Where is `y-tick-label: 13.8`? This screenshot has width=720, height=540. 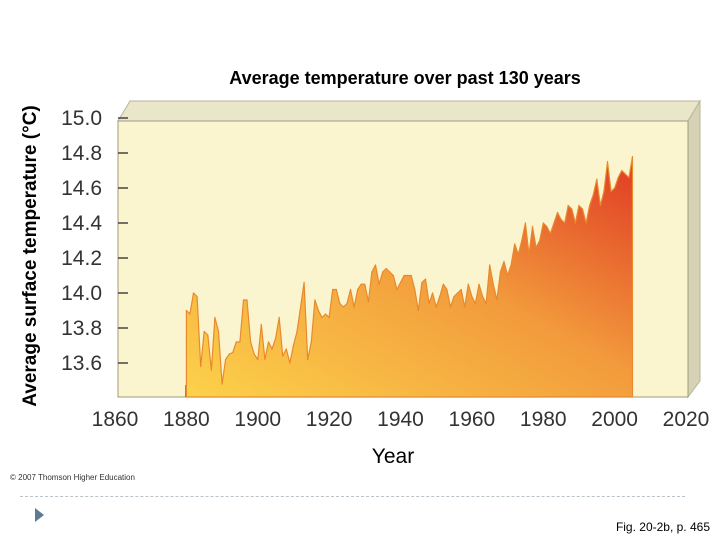
y-tick-label: 13.8 is located at coordinates (81, 328).